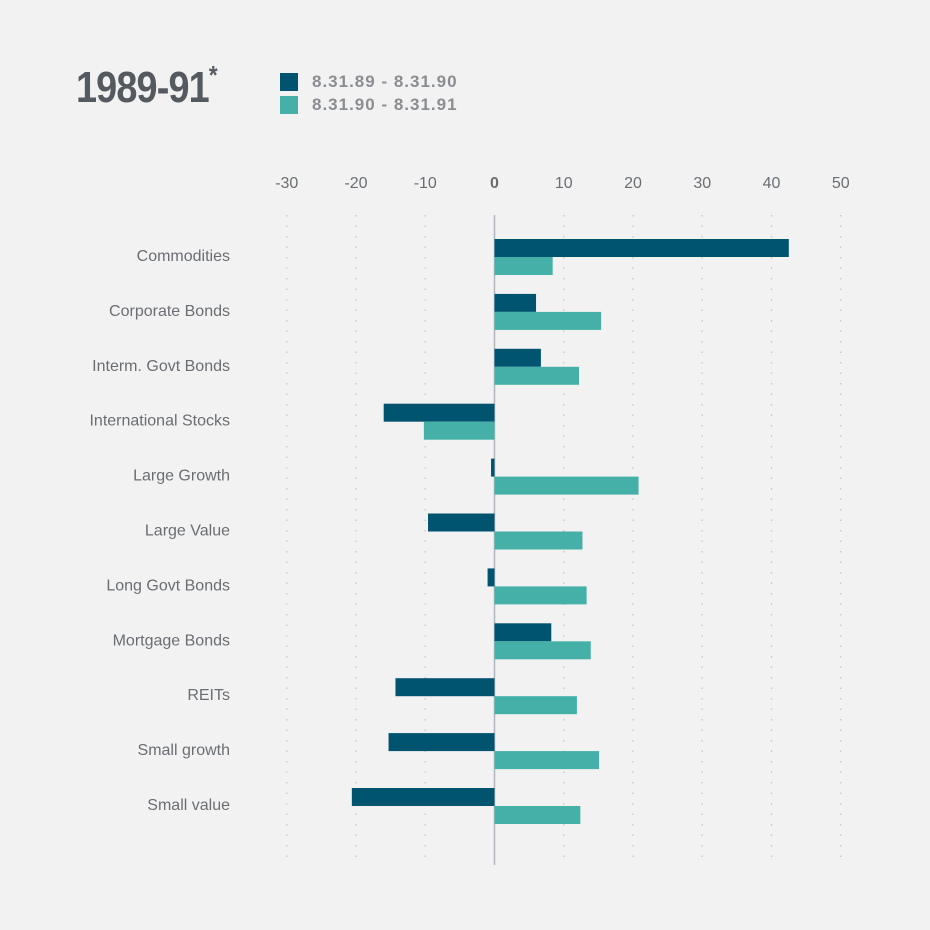  I want to click on legend-label-series-1: 8.31.89 - 8.31.90, so click(385, 81).